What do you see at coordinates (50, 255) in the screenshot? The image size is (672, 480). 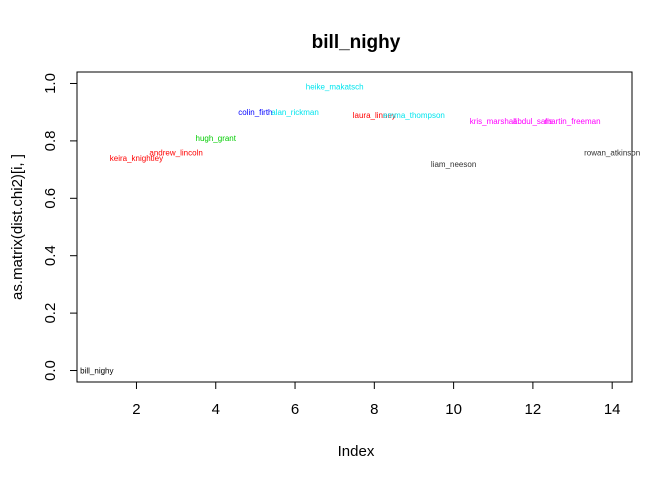 I see `y-tick-label: 0.4` at bounding box center [50, 255].